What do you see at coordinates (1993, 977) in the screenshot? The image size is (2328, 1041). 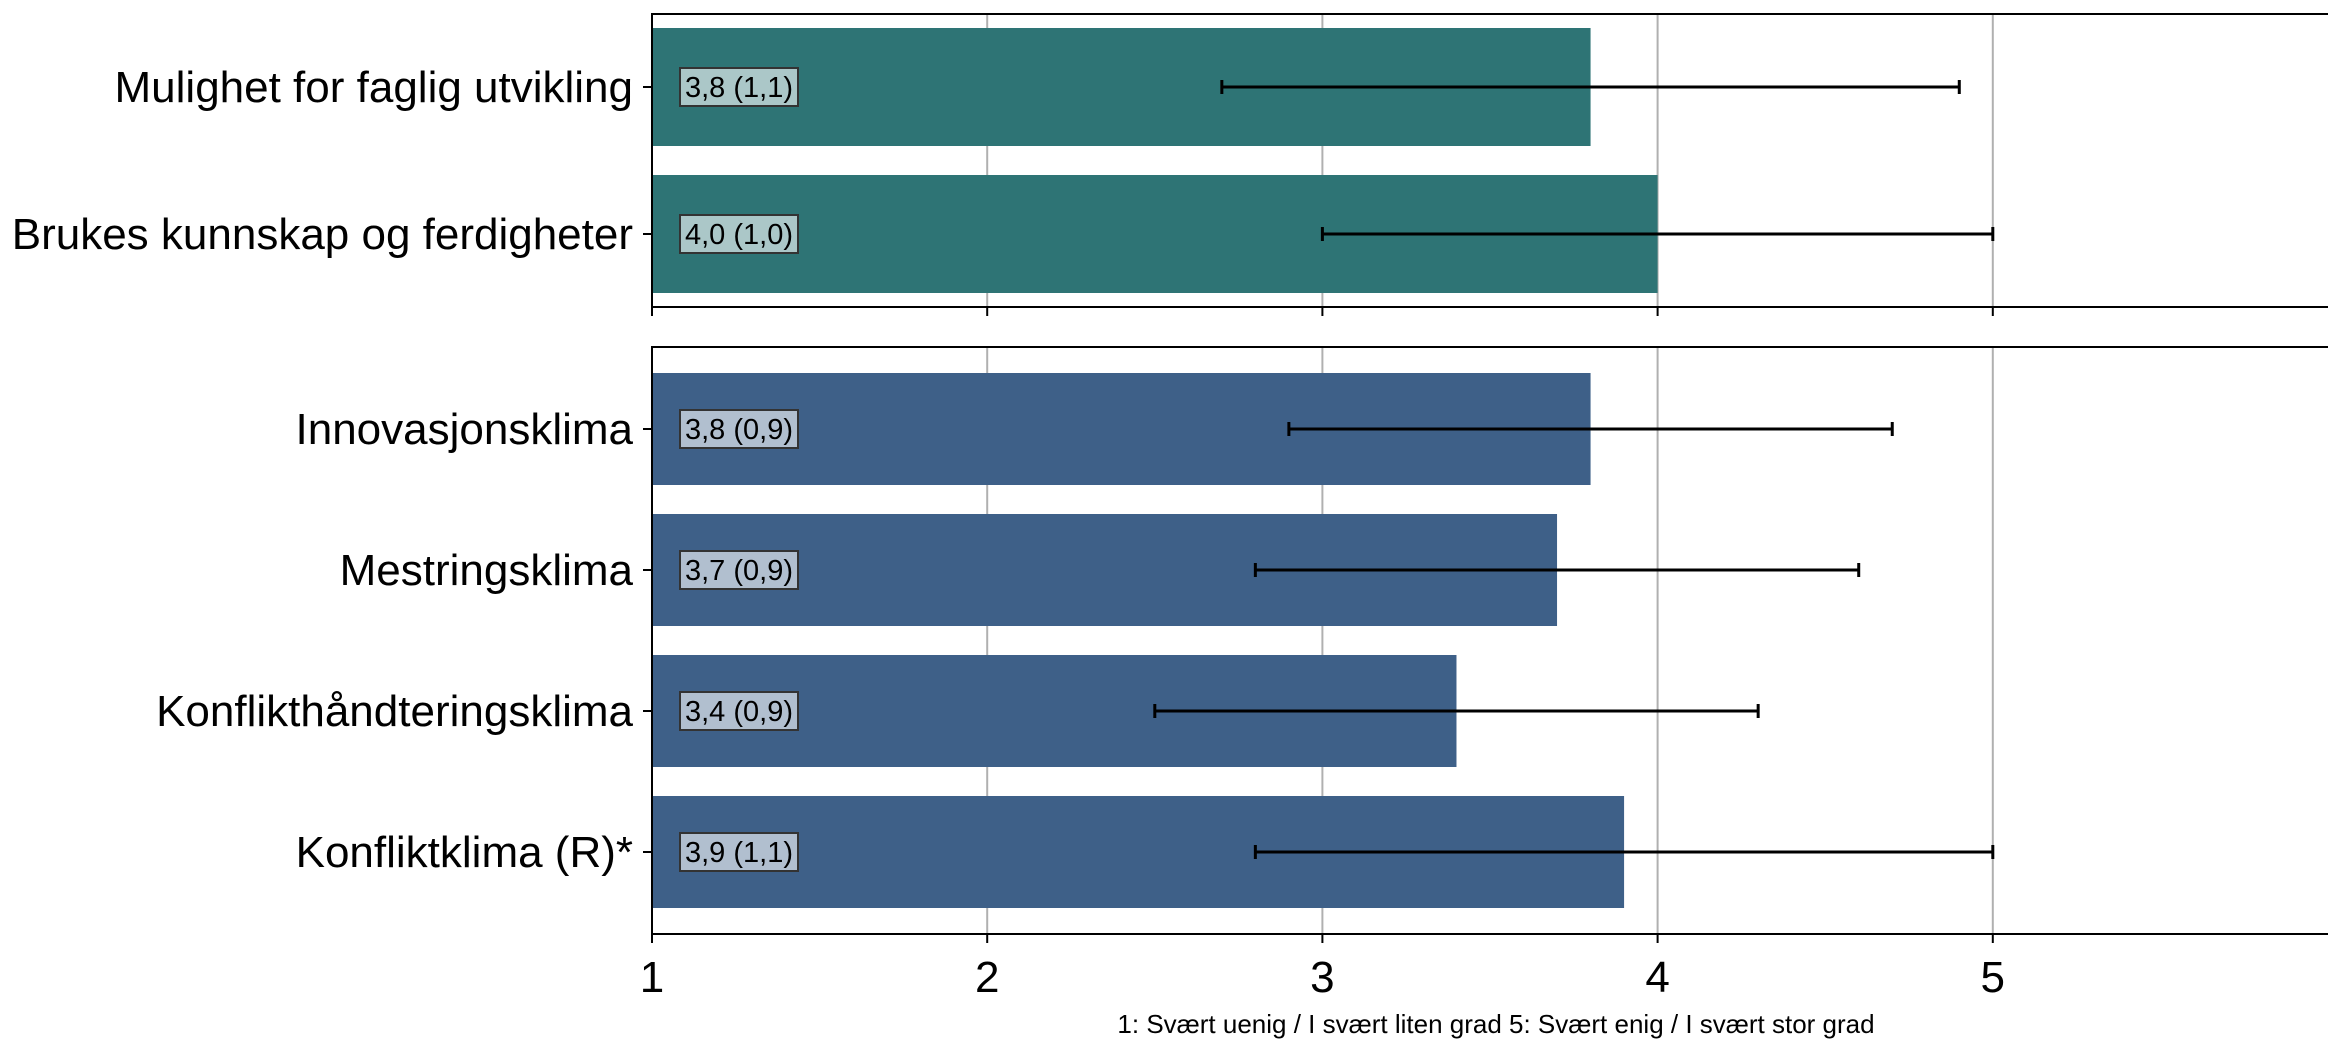 I see `x-tick-label: 5` at bounding box center [1993, 977].